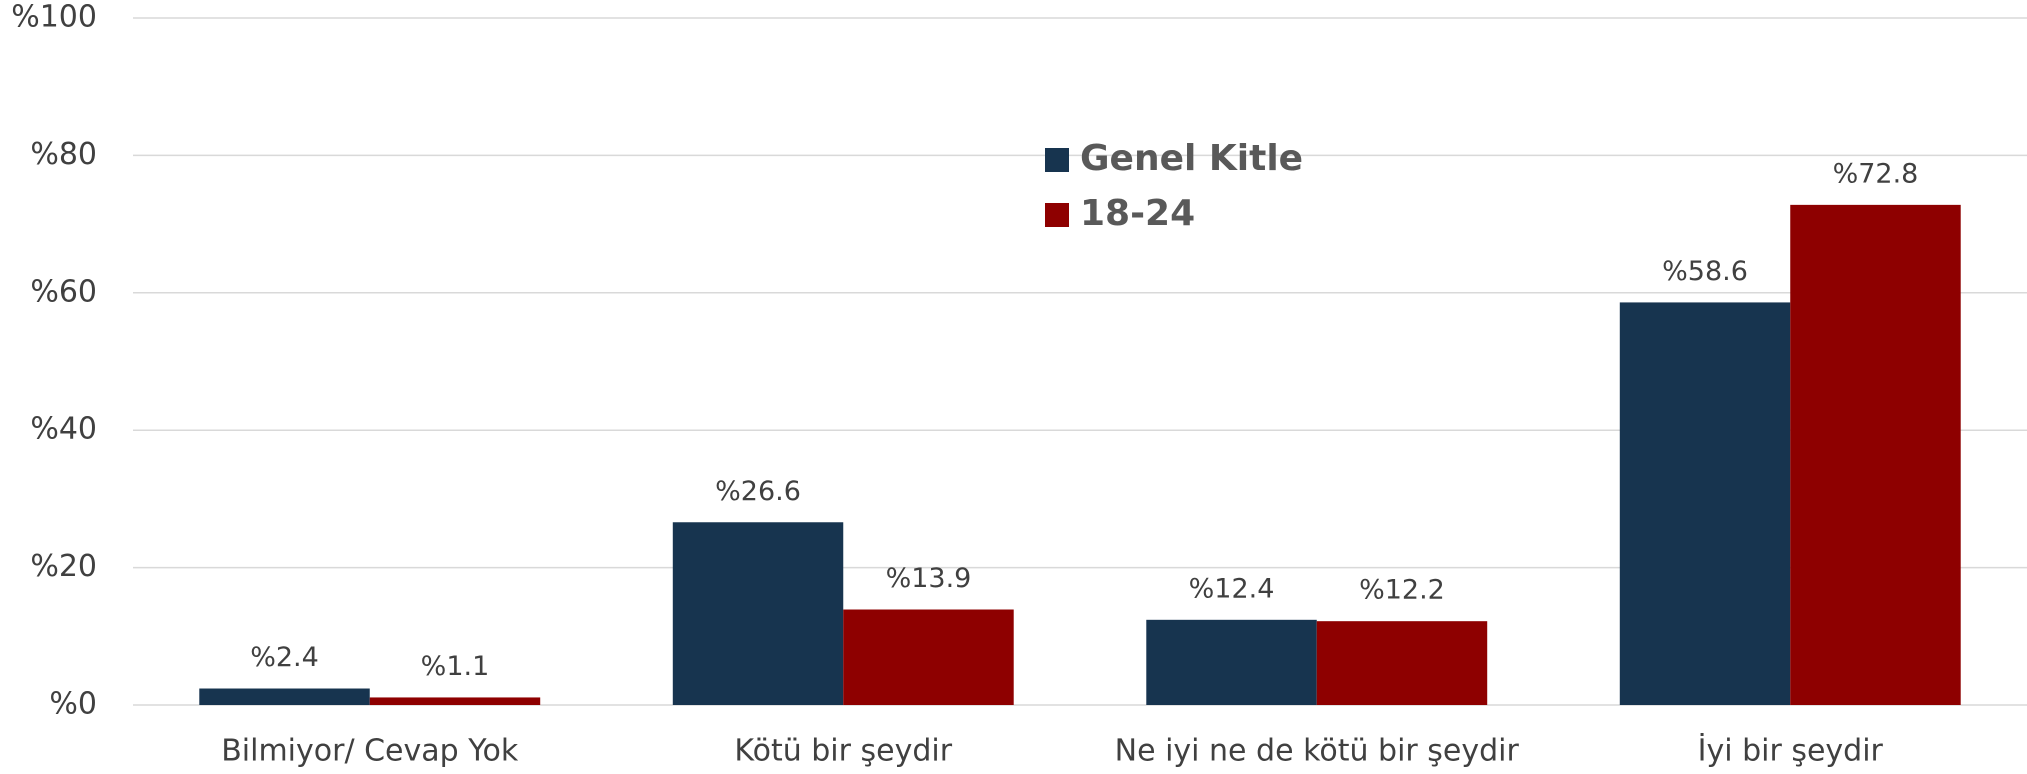 The image size is (2027, 774). Describe the element at coordinates (1876, 173) in the screenshot. I see `data-label: %72.8` at that location.